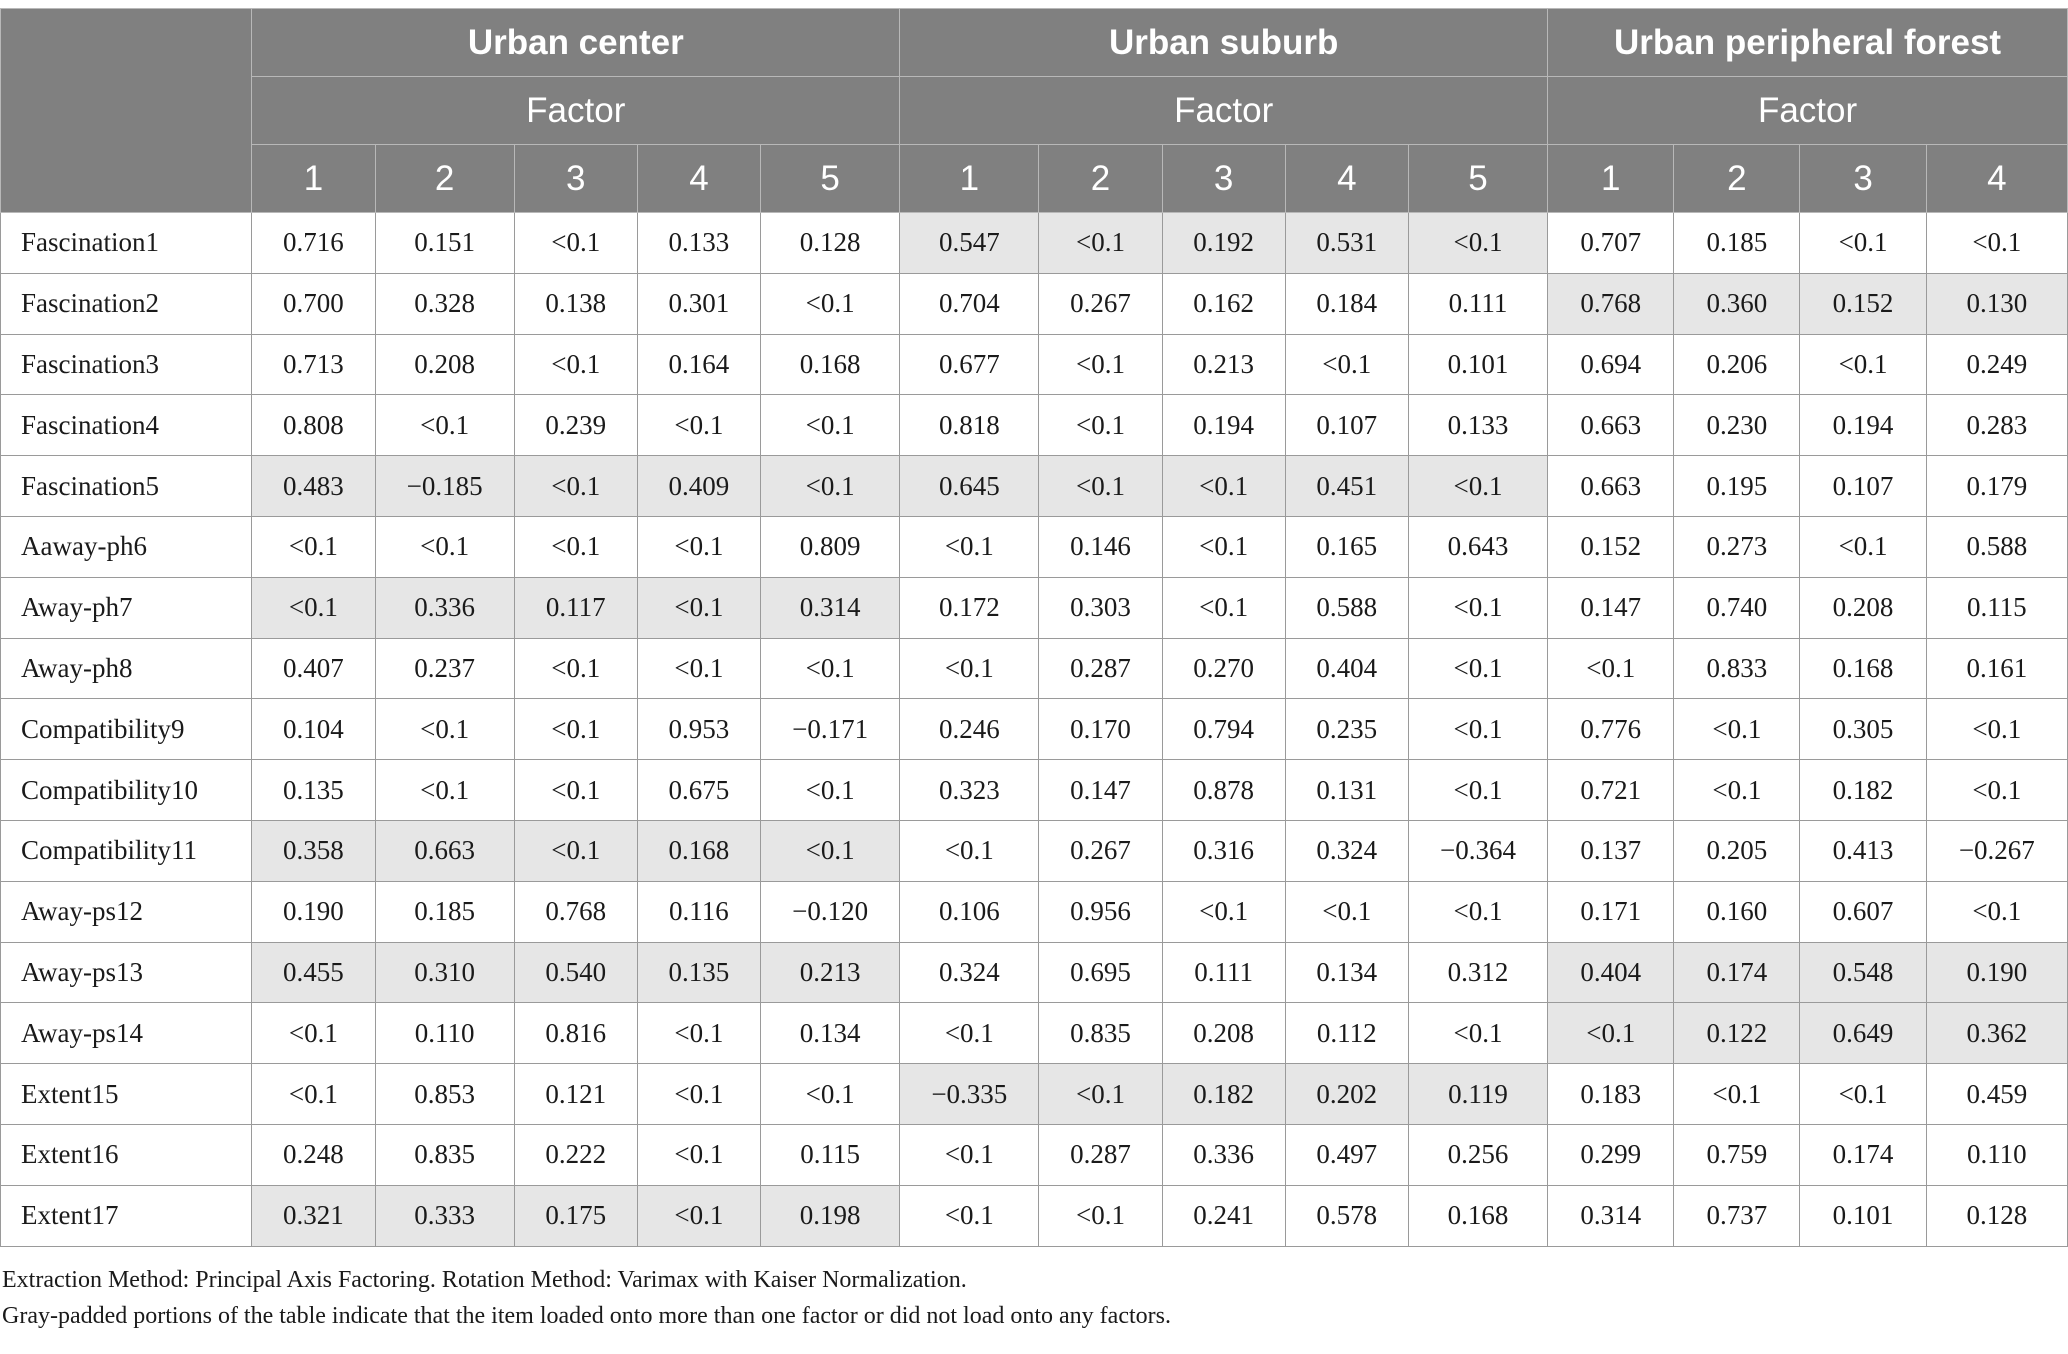 The image size is (2068, 1354). I want to click on loading-cell: 0.116, so click(699, 911).